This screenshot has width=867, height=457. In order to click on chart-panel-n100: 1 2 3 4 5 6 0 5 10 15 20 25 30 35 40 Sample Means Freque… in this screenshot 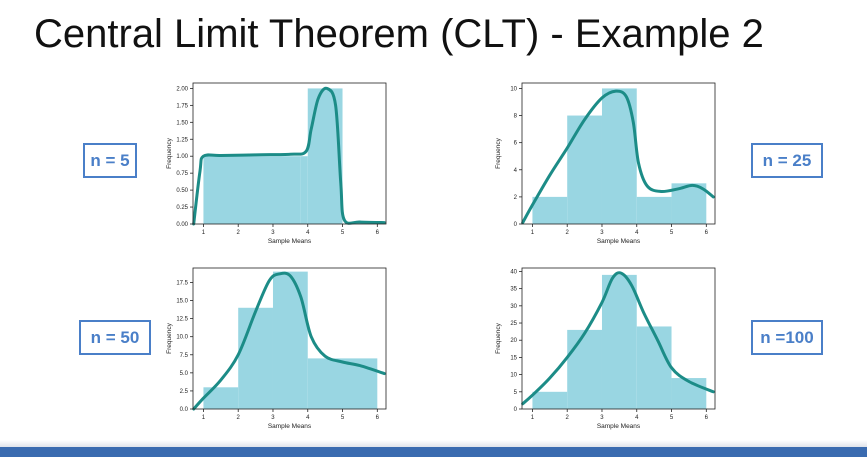, I will do `click(614, 348)`.